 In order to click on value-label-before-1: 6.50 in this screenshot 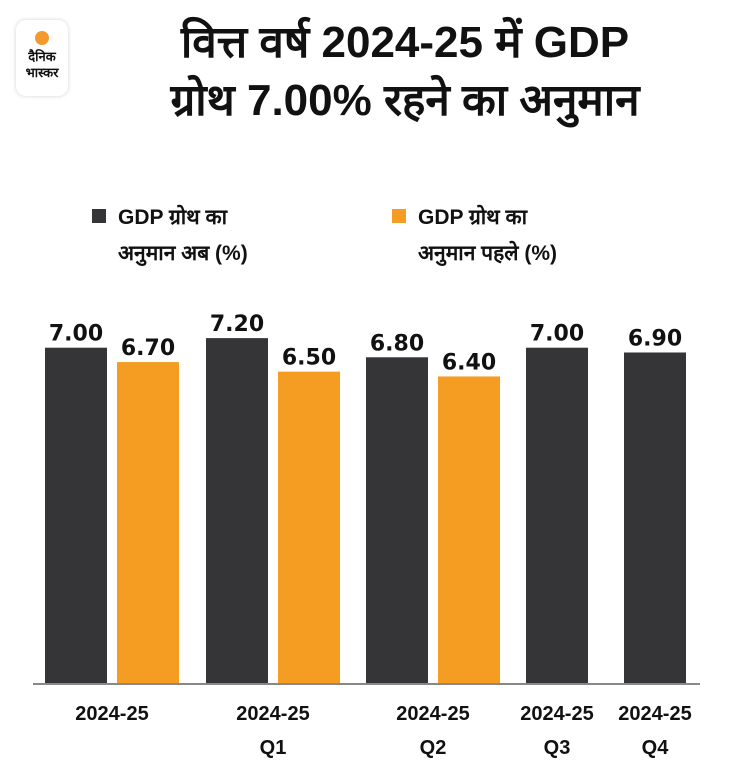, I will do `click(309, 358)`.